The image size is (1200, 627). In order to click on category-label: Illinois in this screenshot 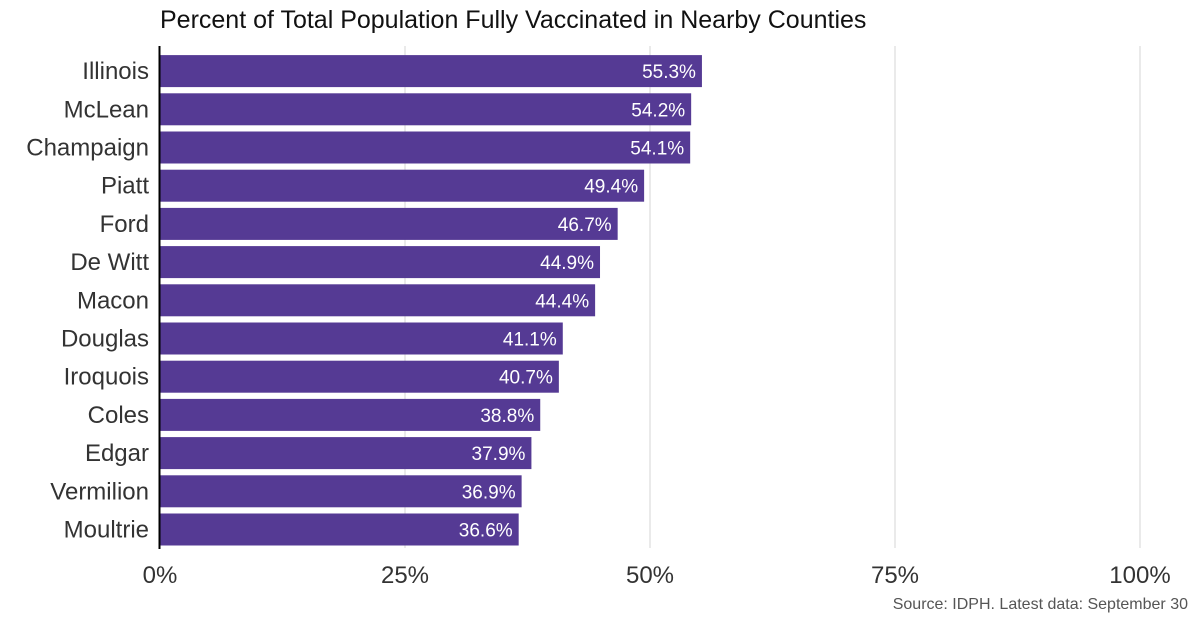, I will do `click(115, 71)`.